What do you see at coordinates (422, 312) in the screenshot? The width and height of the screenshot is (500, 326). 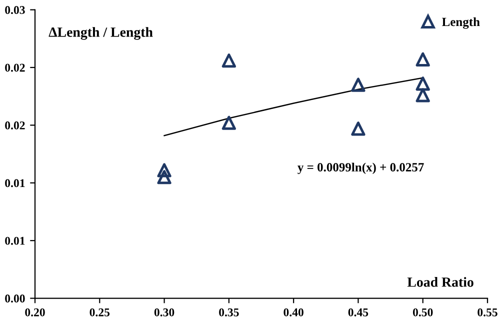 I see `x-tick-label: 0.50` at bounding box center [422, 312].